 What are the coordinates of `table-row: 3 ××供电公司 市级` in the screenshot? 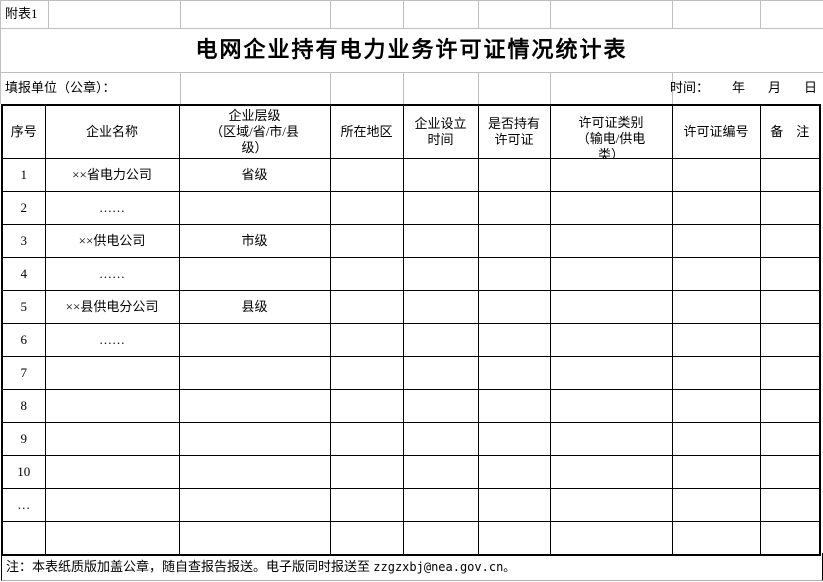 It's located at (411, 241).